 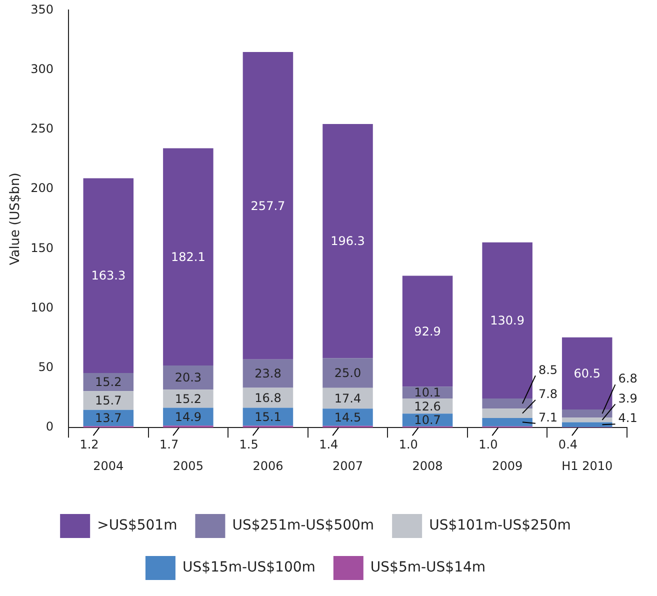 What do you see at coordinates (628, 398) in the screenshot?
I see `data-label: 3.9` at bounding box center [628, 398].